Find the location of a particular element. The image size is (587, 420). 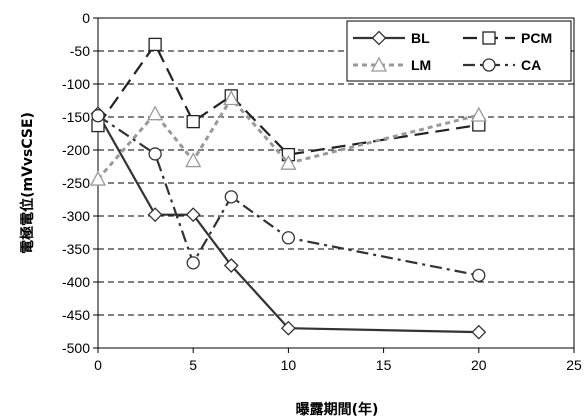

x-tick-label: 10 is located at coordinates (289, 365).